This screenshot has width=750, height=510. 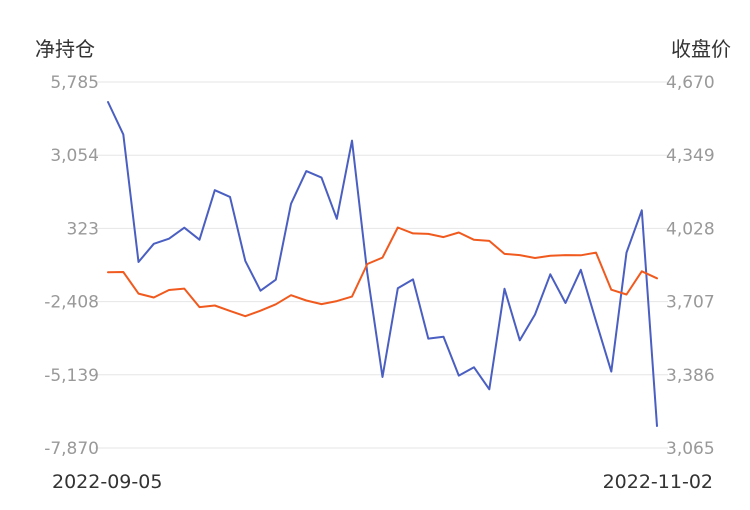 I want to click on right-tick-label: 3,065, so click(x=690, y=449).